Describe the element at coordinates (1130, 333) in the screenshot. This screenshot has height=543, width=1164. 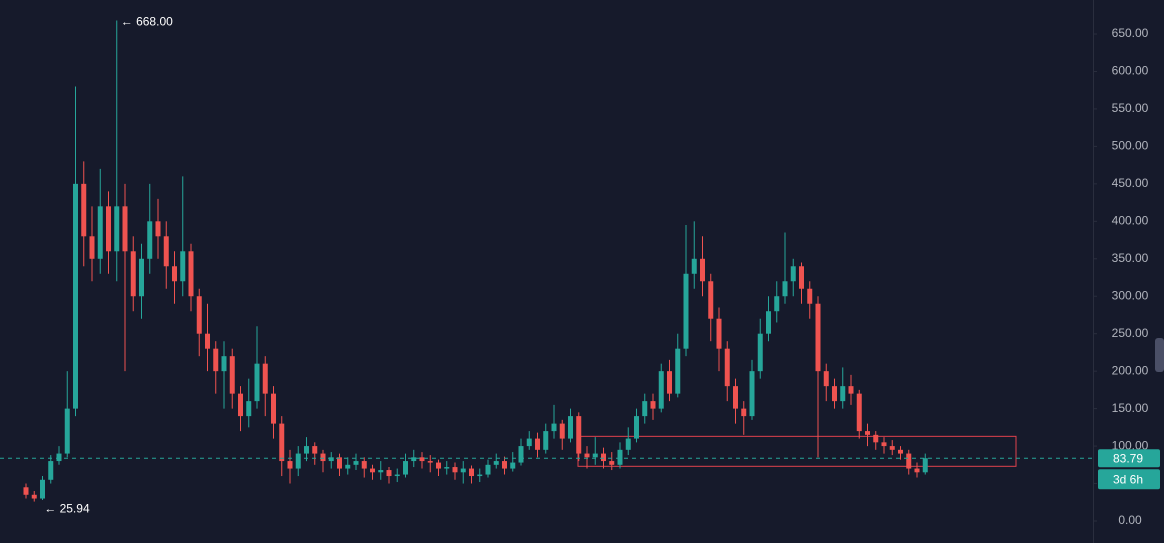
I see `y-tick-label: 250.00` at that location.